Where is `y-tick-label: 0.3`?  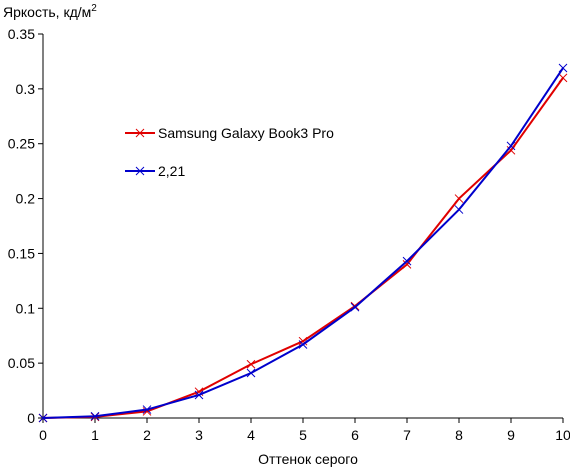
y-tick-label: 0.3 is located at coordinates (26, 89).